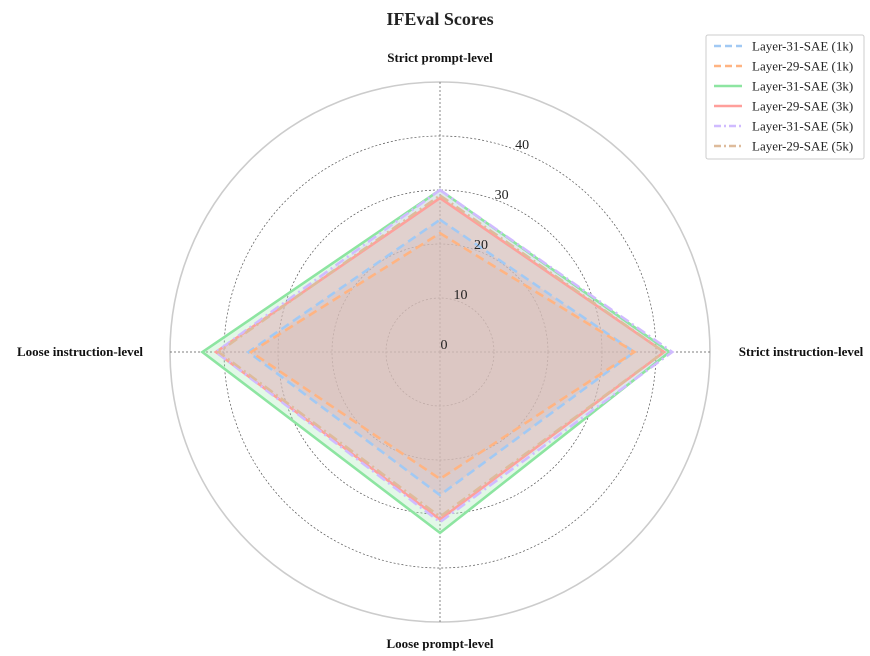 Image resolution: width=870 pixels, height=656 pixels. What do you see at coordinates (802, 126) in the screenshot?
I see `legend-label-4: Layer-31-SAE (5k)` at bounding box center [802, 126].